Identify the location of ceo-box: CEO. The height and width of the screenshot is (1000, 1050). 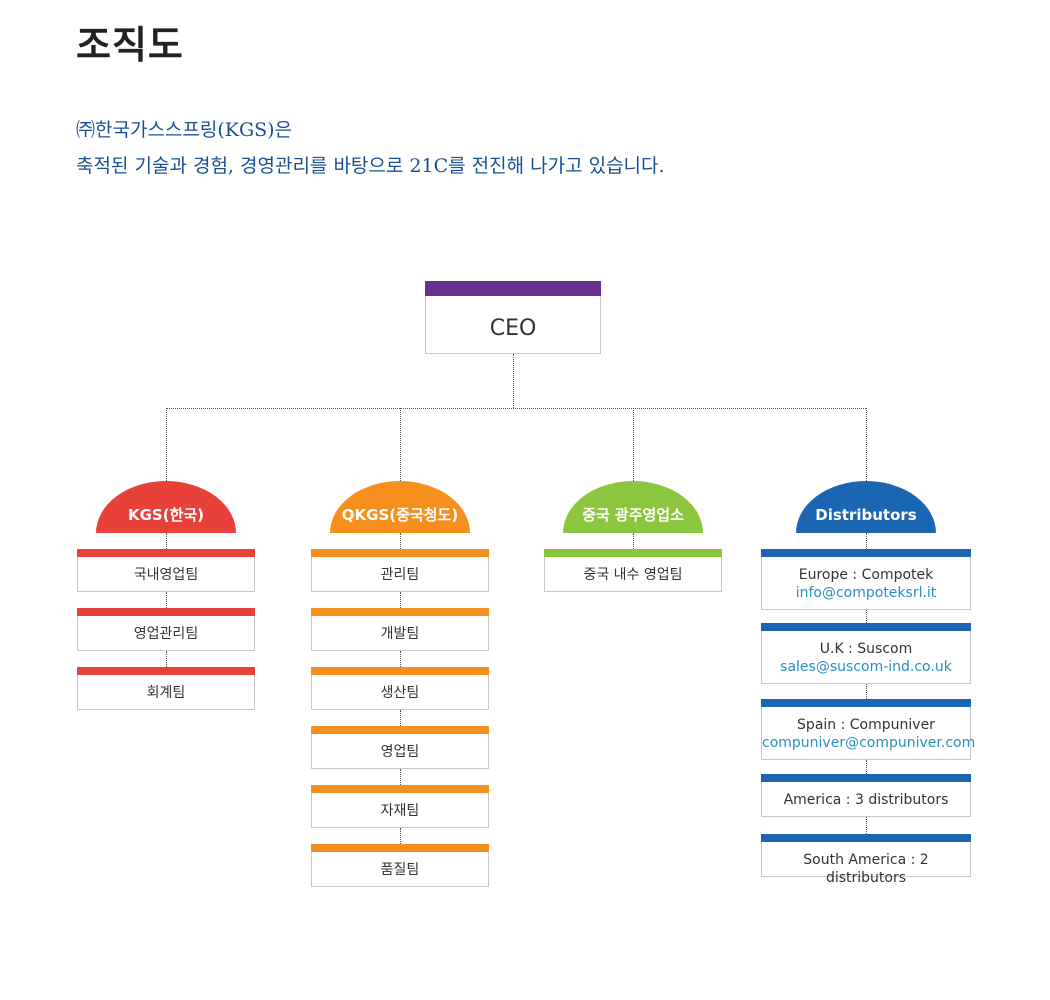
(513, 317).